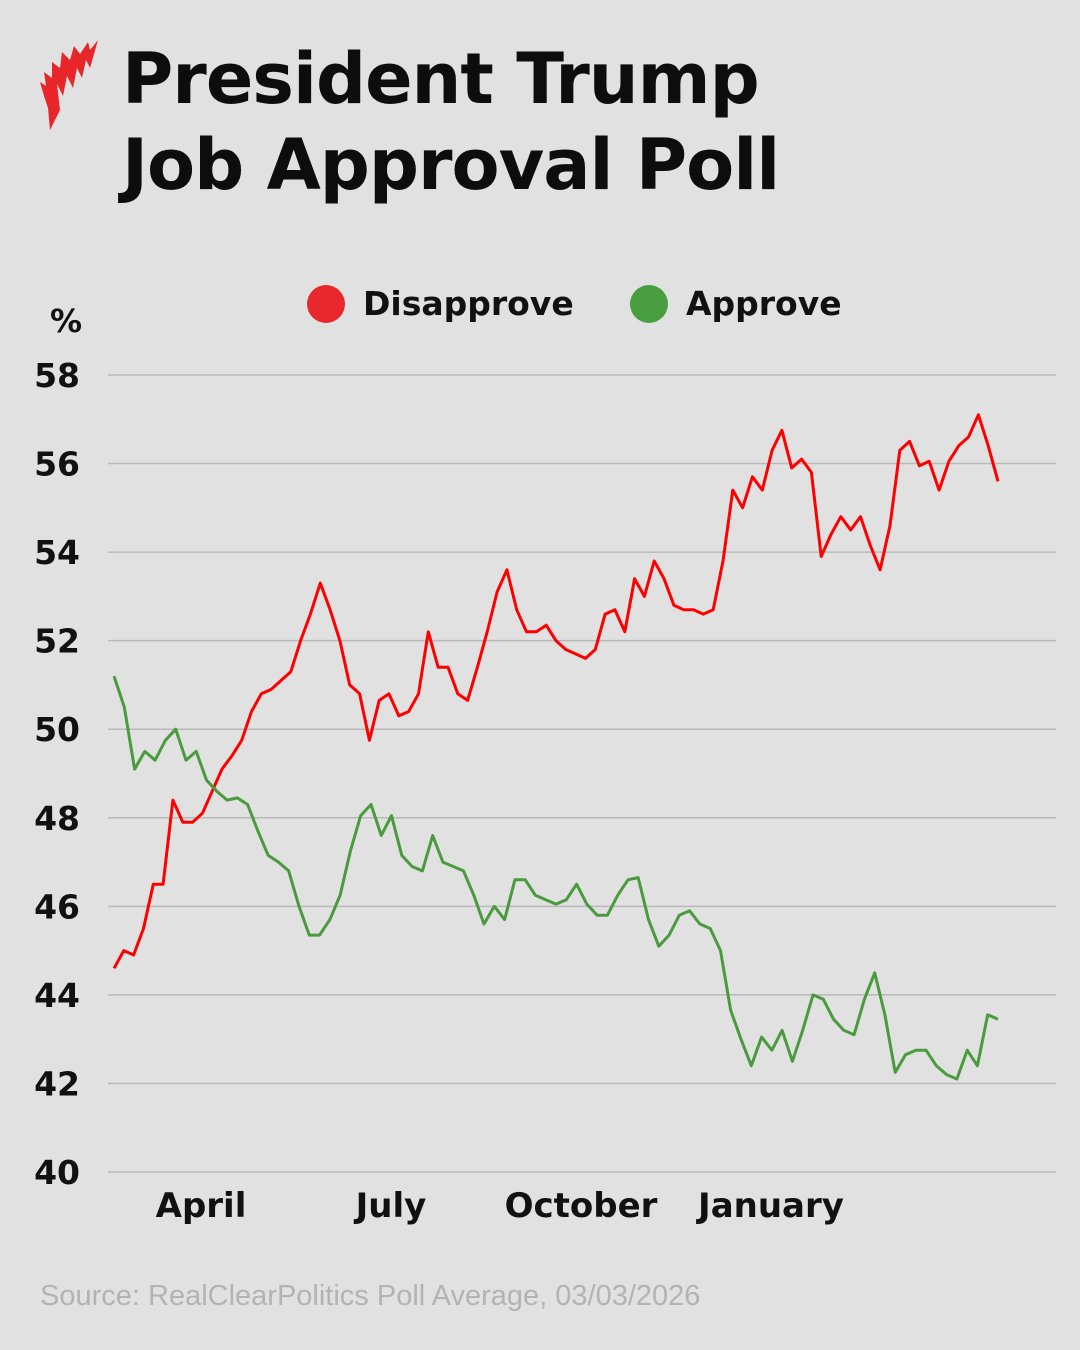 The image size is (1080, 1350). I want to click on chart-legend: Disapprove Approve, so click(540, 307).